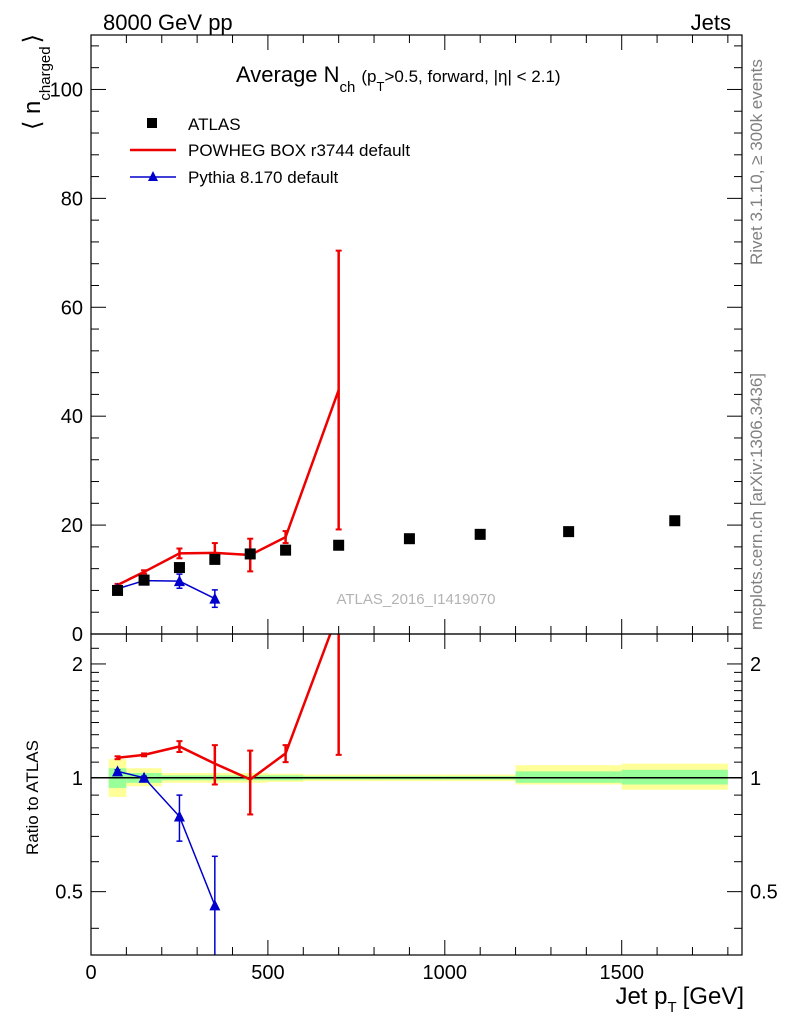 The height and width of the screenshot is (1024, 786). I want to click on xlabel-sub: T, so click(671, 1007).